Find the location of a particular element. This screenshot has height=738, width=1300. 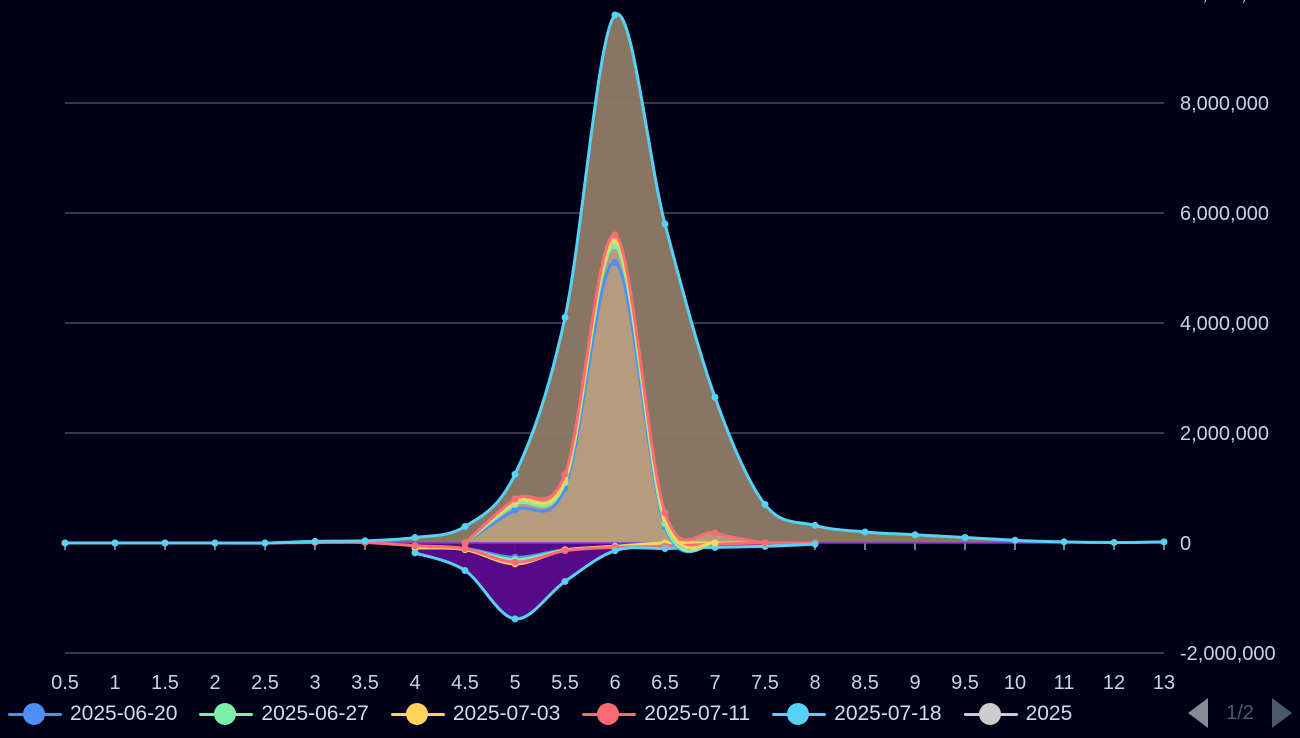

x-tick-label: 13 is located at coordinates (1164, 683).